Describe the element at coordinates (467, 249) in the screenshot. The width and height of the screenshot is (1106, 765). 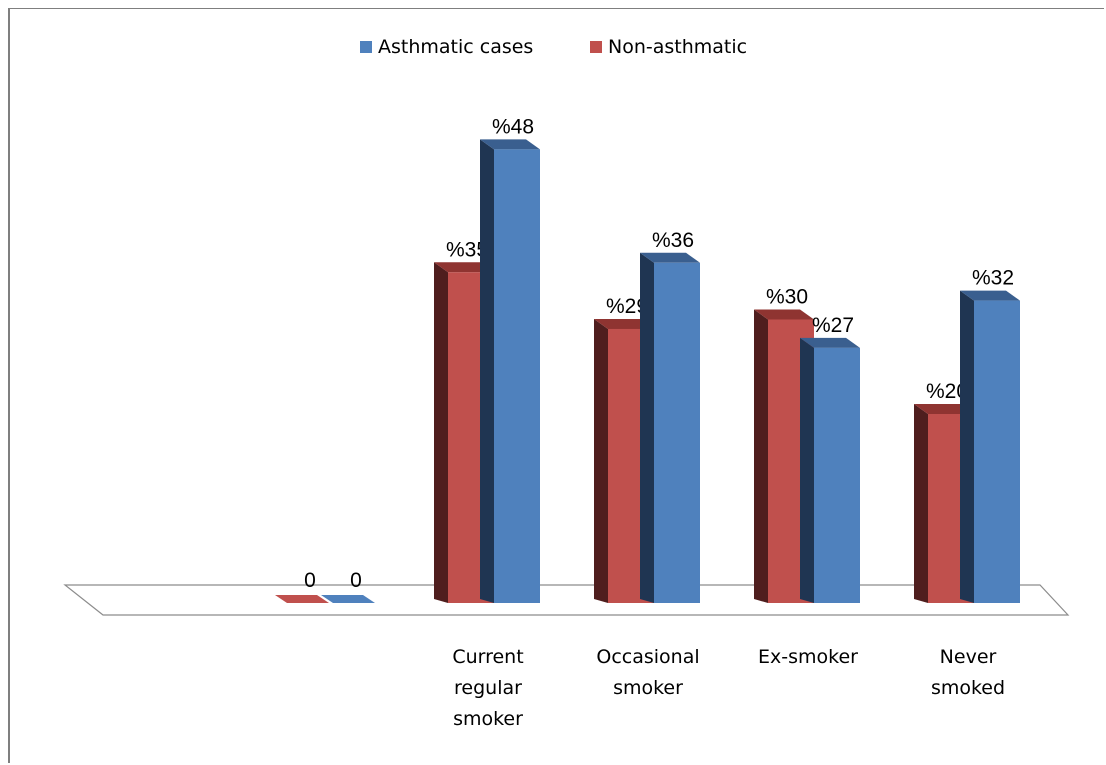
I see `data-label: %35` at that location.